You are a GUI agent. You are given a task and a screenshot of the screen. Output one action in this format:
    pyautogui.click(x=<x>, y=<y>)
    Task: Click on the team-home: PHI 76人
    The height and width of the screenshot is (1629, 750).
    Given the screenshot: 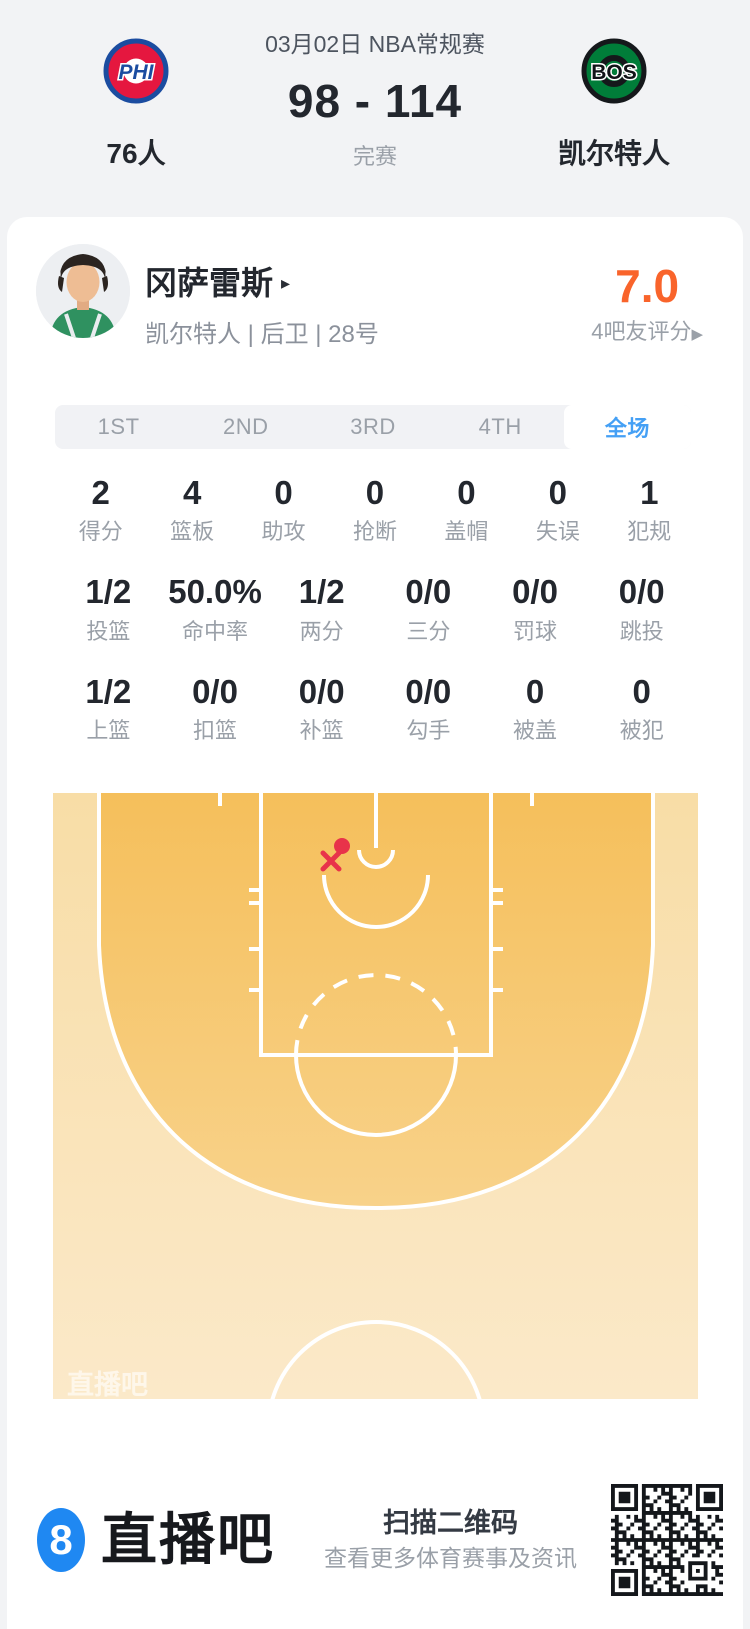 What is the action you would take?
    pyautogui.click(x=136, y=103)
    